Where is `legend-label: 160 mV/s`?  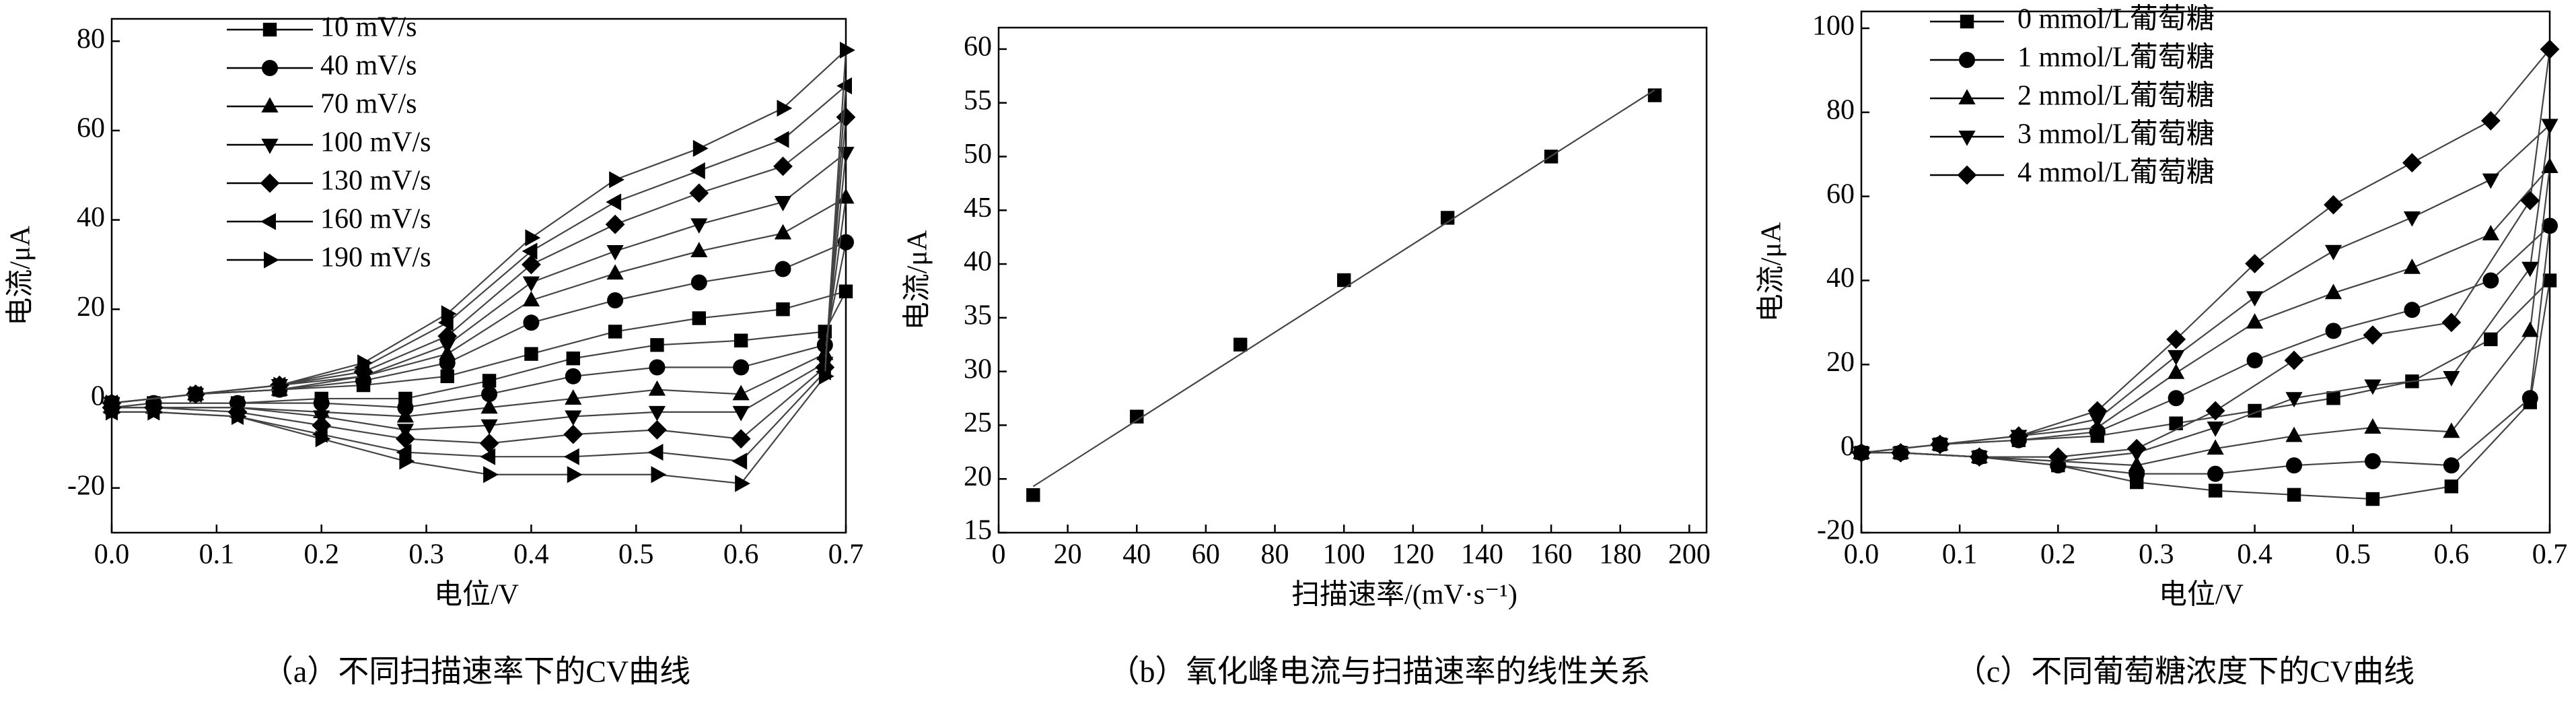 legend-label: 160 mV/s is located at coordinates (375, 219).